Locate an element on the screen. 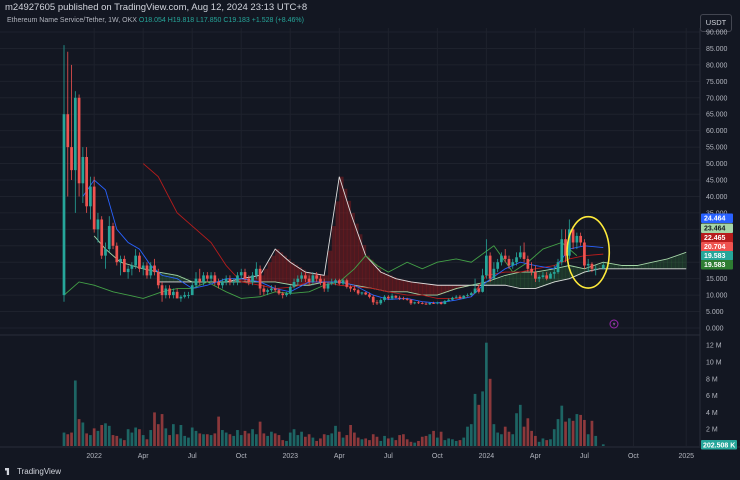  symbol-name: Ethereum Name Service/Tether, 1W, OKX is located at coordinates (72, 20).